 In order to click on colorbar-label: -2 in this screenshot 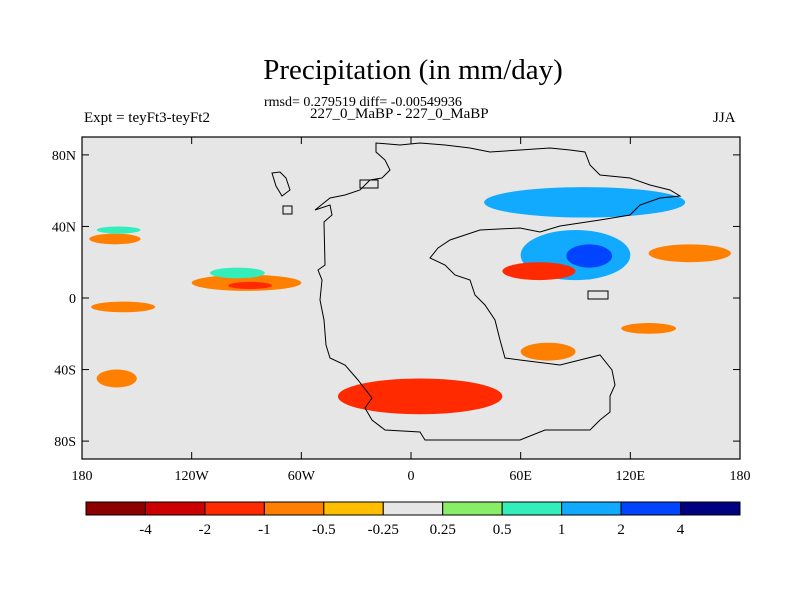, I will do `click(205, 530)`.